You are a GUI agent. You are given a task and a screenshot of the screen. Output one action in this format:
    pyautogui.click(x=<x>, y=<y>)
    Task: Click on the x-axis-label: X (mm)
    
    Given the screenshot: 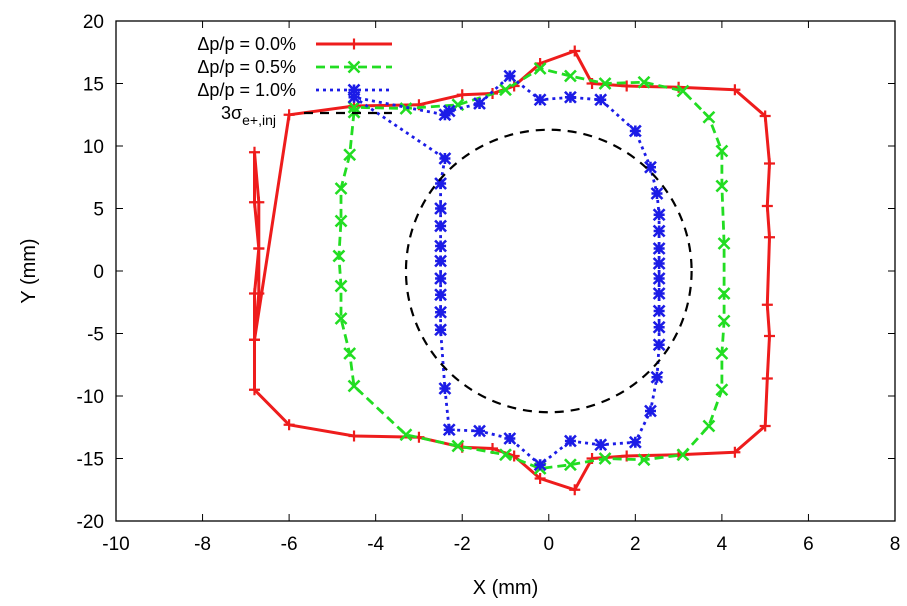 What is the action you would take?
    pyautogui.click(x=506, y=588)
    